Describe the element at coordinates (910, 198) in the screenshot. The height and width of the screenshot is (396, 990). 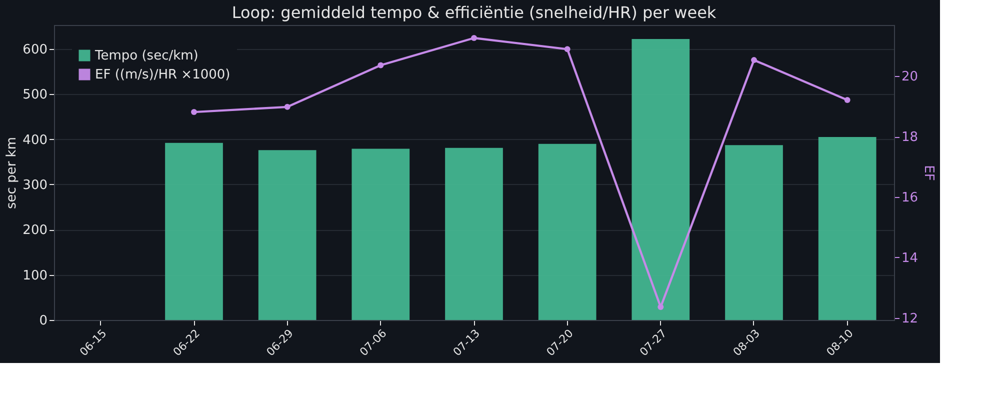
I see `y2-tick-label: 16` at that location.